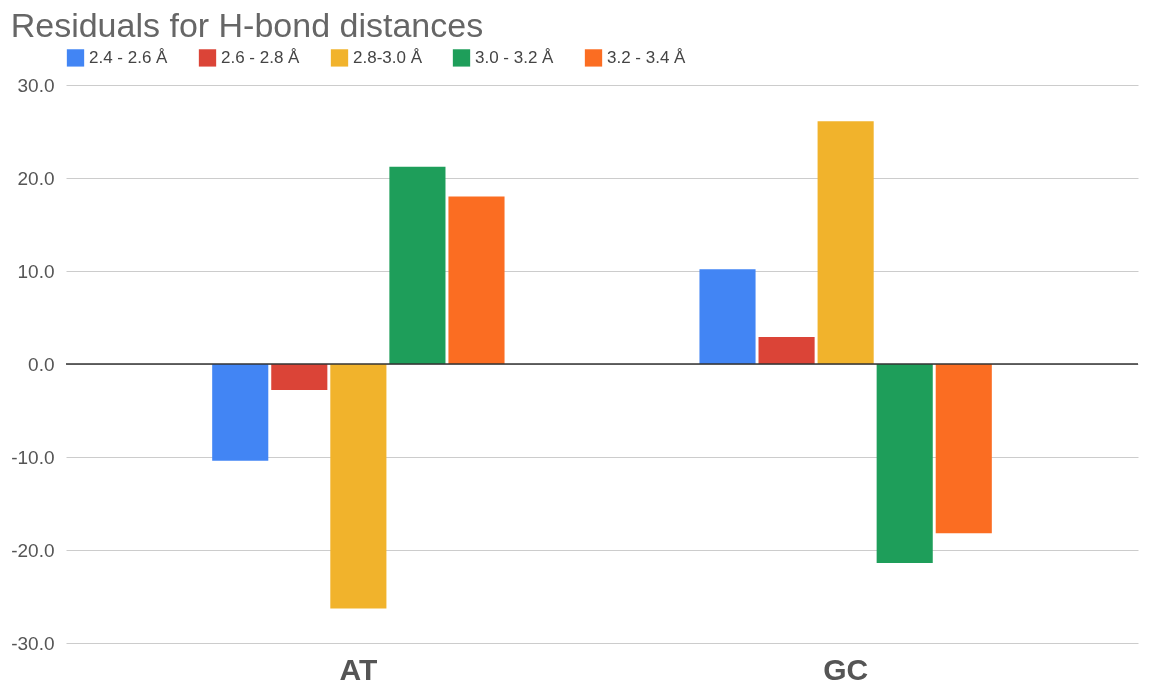 Image resolution: width=1157 pixels, height=695 pixels. What do you see at coordinates (261, 57) in the screenshot?
I see `legend-label: 2.6 - 2.8 Å` at bounding box center [261, 57].